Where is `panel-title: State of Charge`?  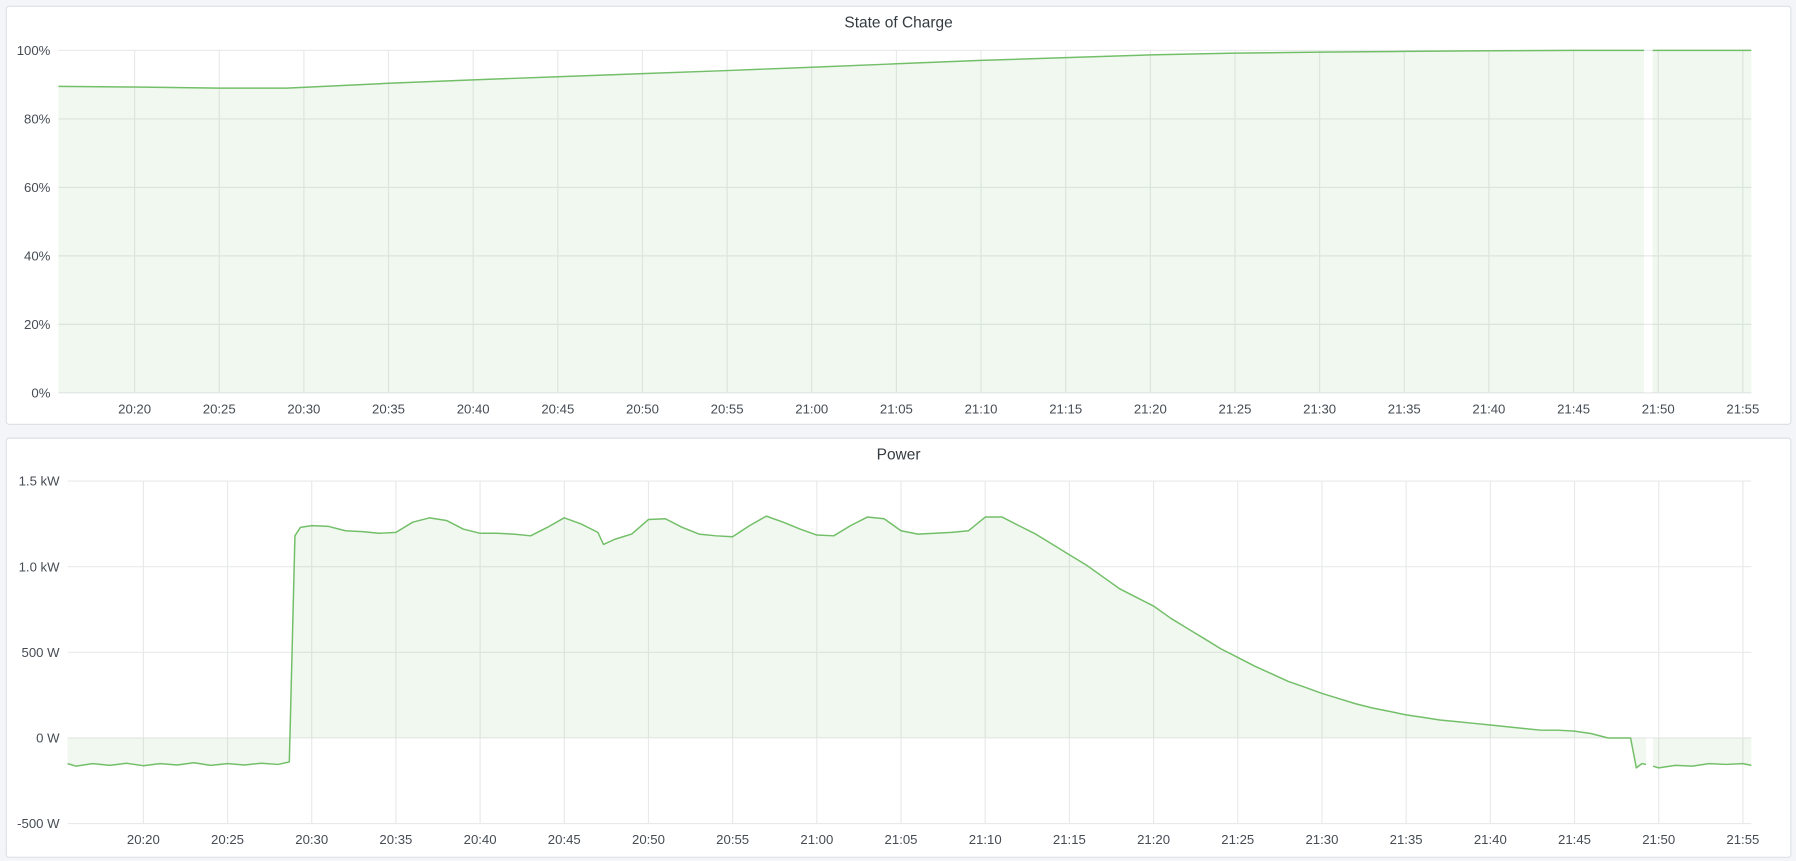
panel-title: State of Charge is located at coordinates (898, 22).